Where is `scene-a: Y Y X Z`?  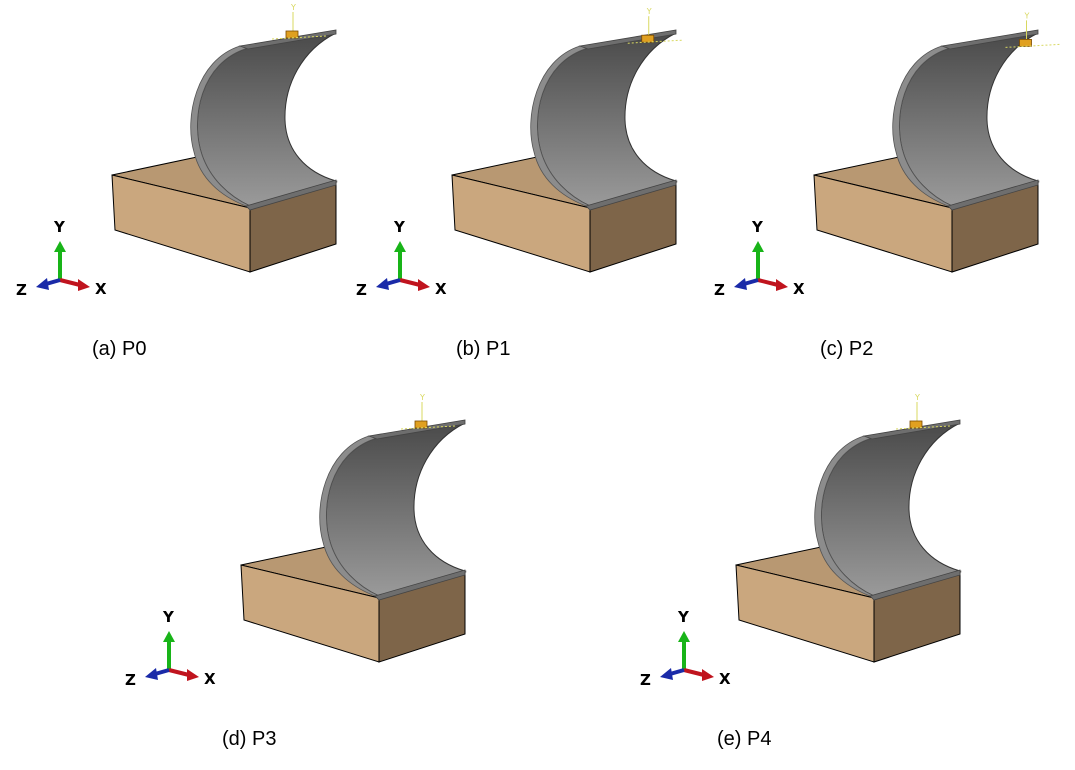 scene-a: Y Y X Z is located at coordinates (177, 151).